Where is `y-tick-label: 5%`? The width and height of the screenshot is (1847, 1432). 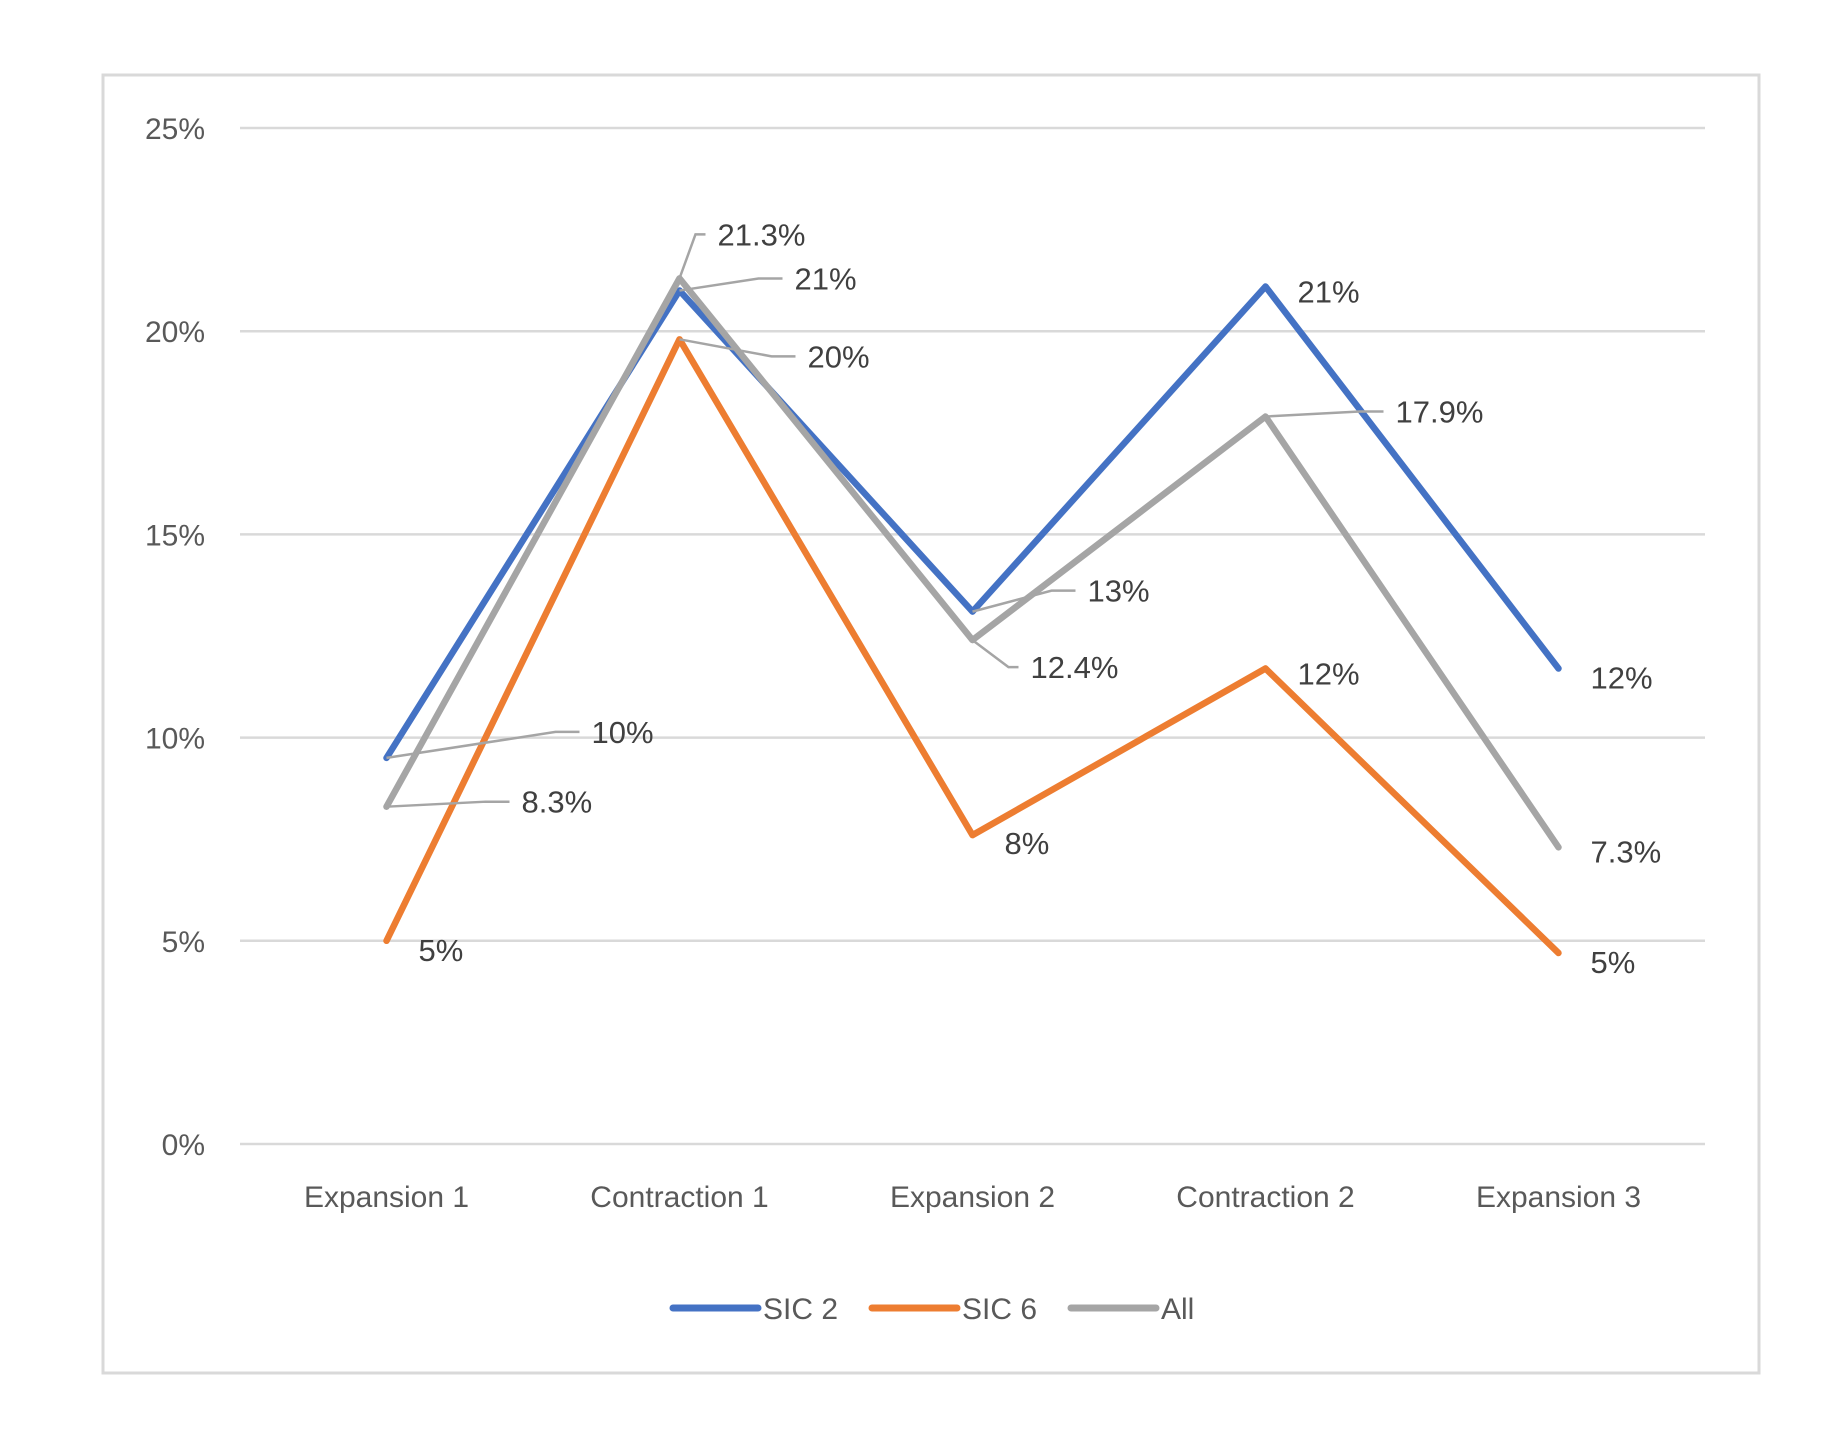 y-tick-label: 5% is located at coordinates (183, 942).